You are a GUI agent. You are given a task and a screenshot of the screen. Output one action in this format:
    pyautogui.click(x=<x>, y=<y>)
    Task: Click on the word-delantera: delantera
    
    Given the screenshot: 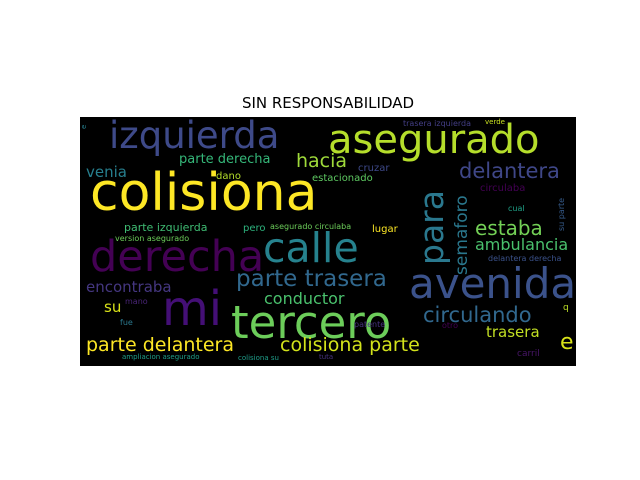 What is the action you would take?
    pyautogui.click(x=509, y=171)
    